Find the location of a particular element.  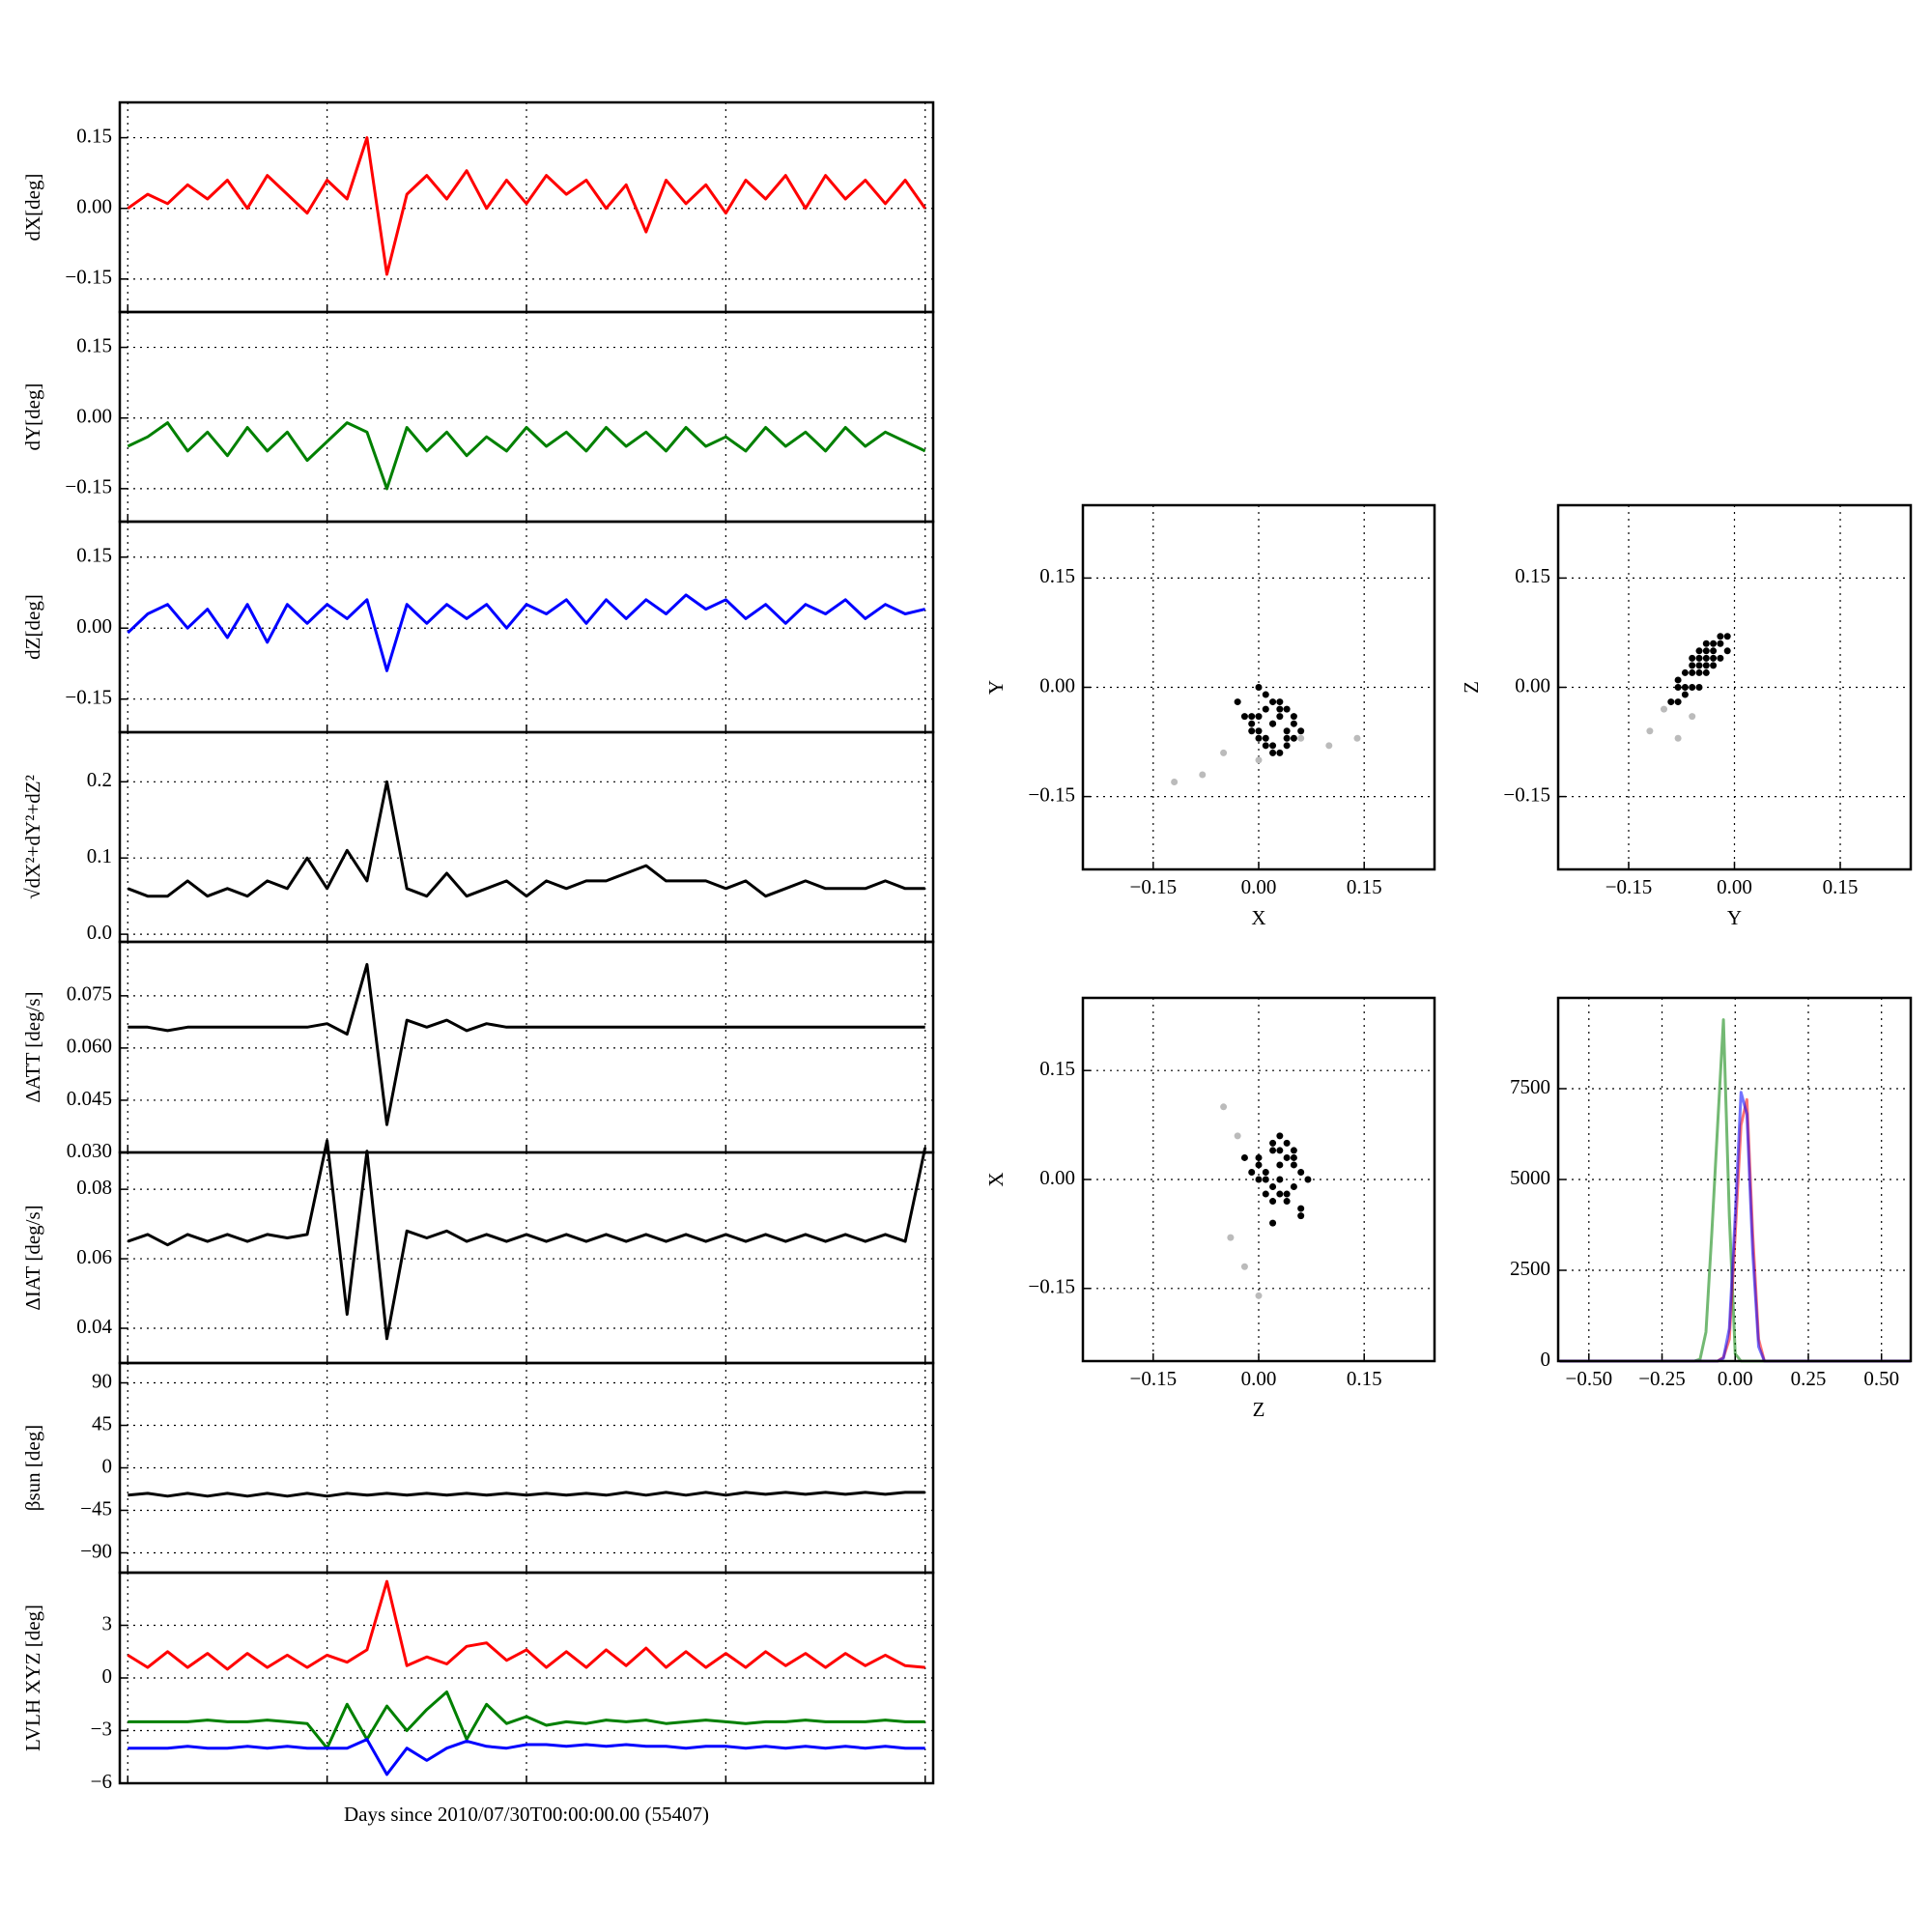

x-axis-label: X is located at coordinates (1258, 917).